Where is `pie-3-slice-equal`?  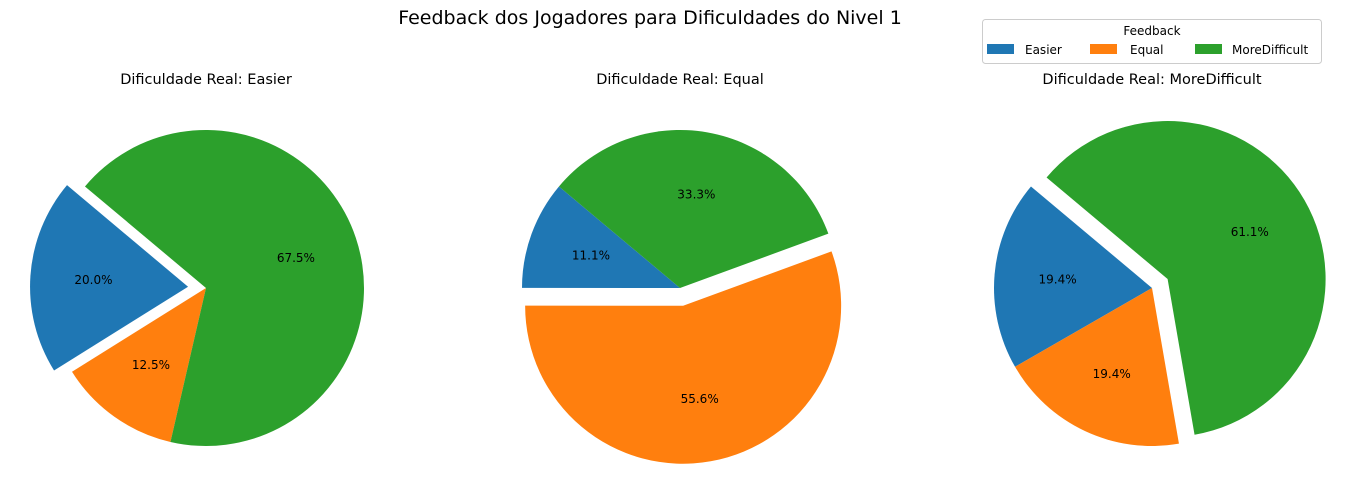
pie-3-slice-equal is located at coordinates (1097, 367).